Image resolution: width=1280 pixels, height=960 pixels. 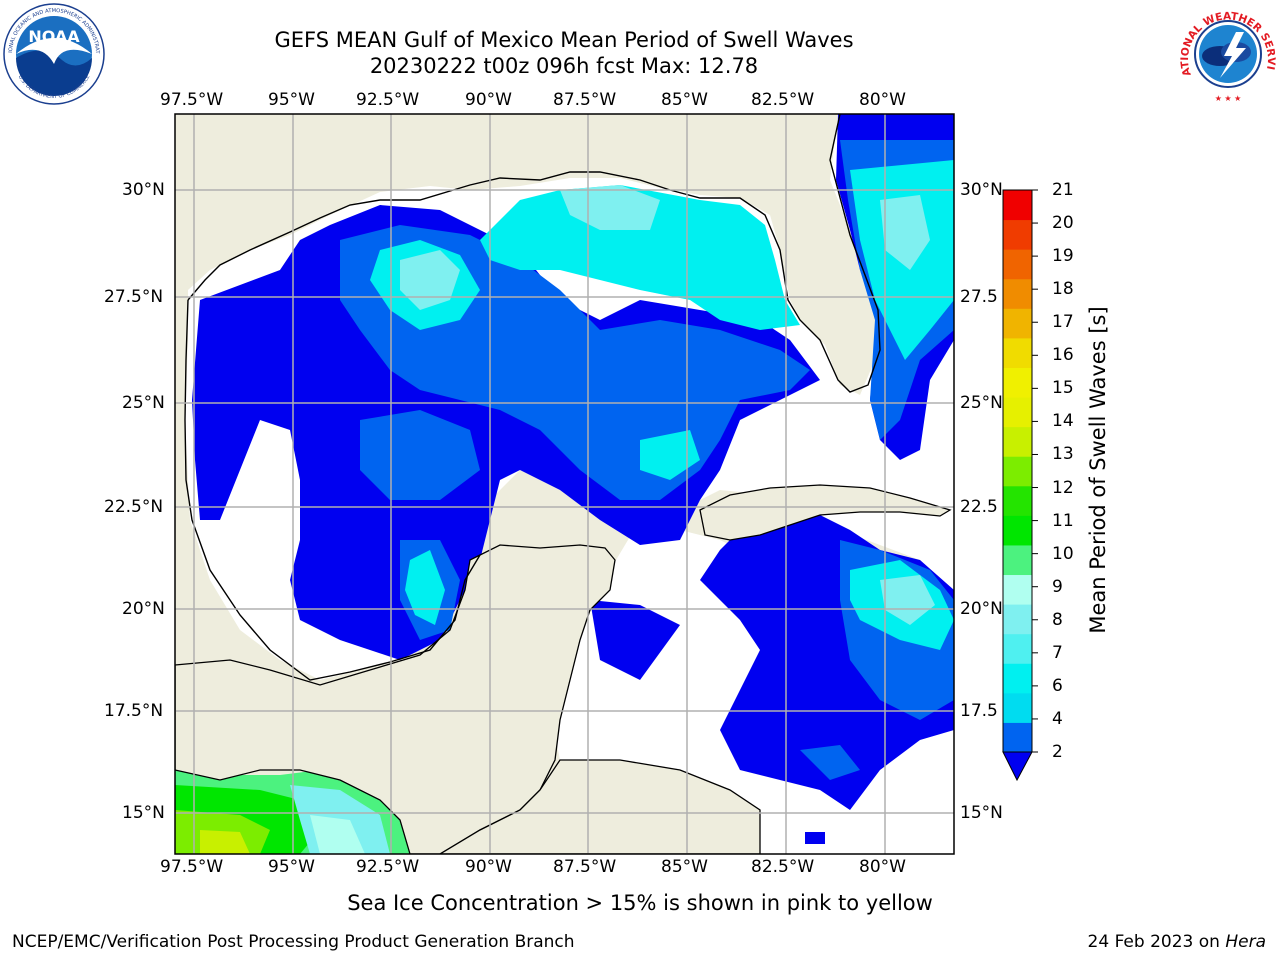 What do you see at coordinates (981, 403) in the screenshot?
I see `lat-tick-right: 25°N` at bounding box center [981, 403].